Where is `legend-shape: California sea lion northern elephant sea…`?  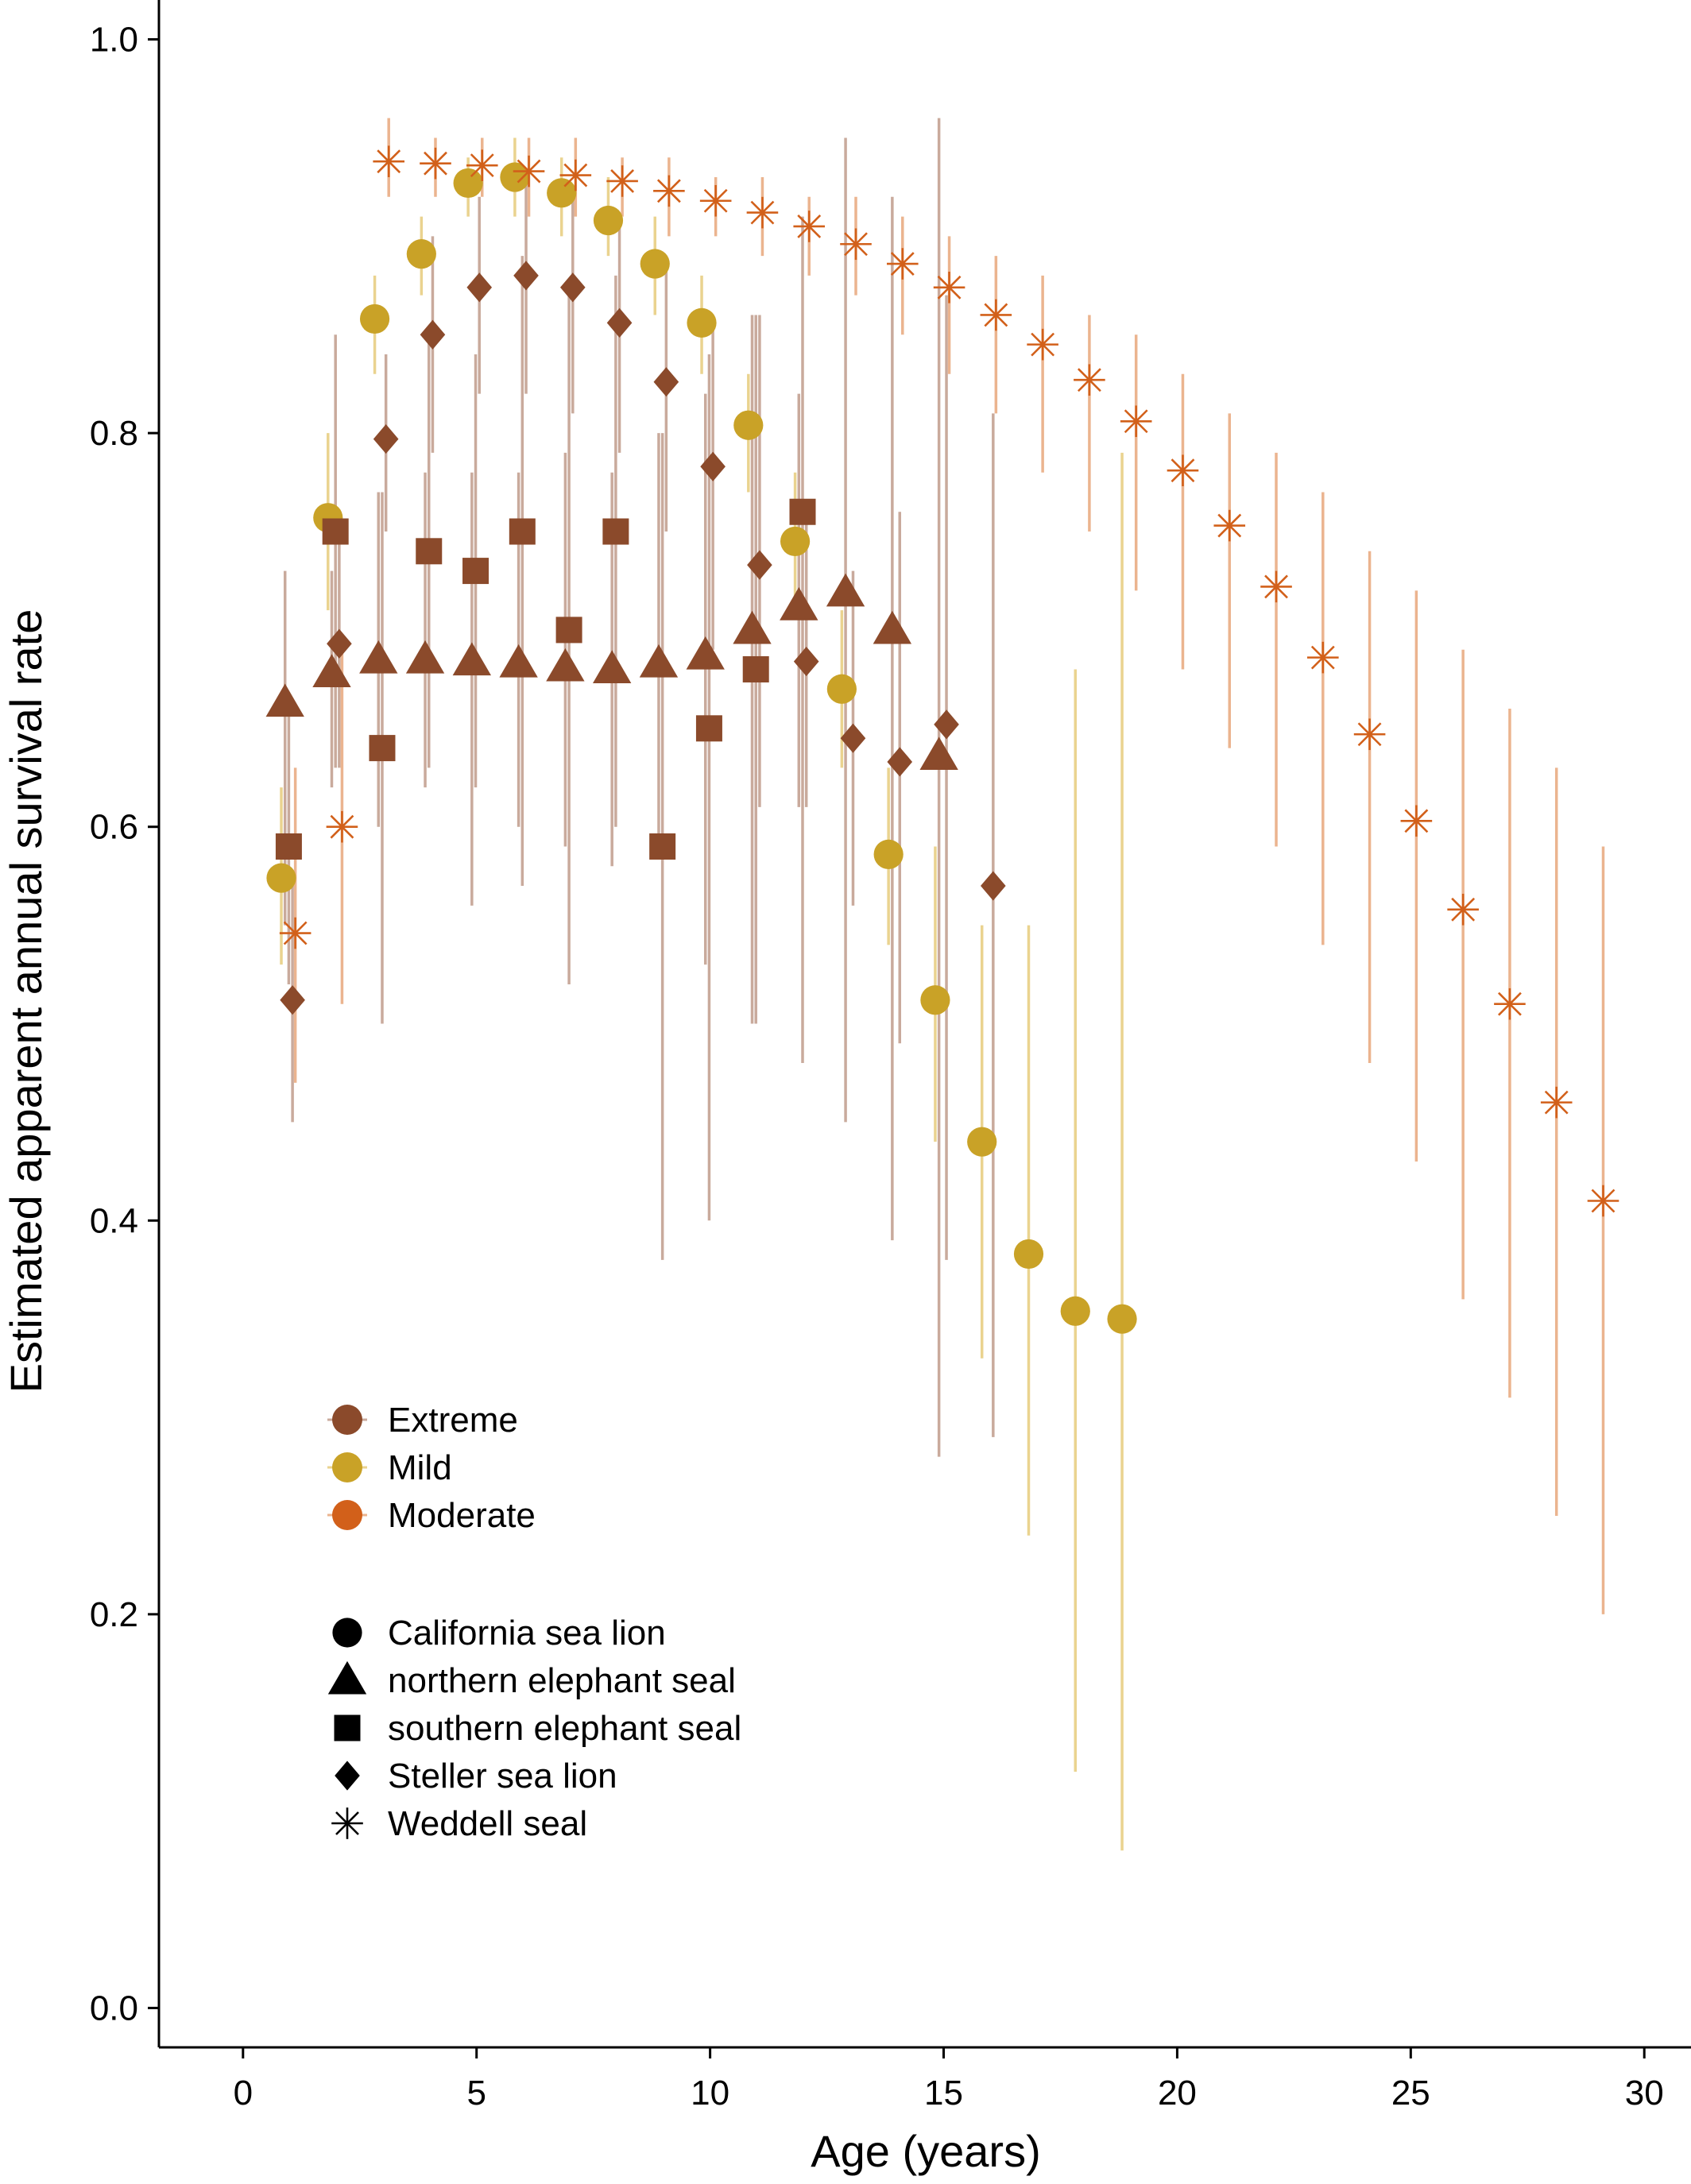
legend-shape: California sea lion northern elephant sea… is located at coordinates (534, 1728).